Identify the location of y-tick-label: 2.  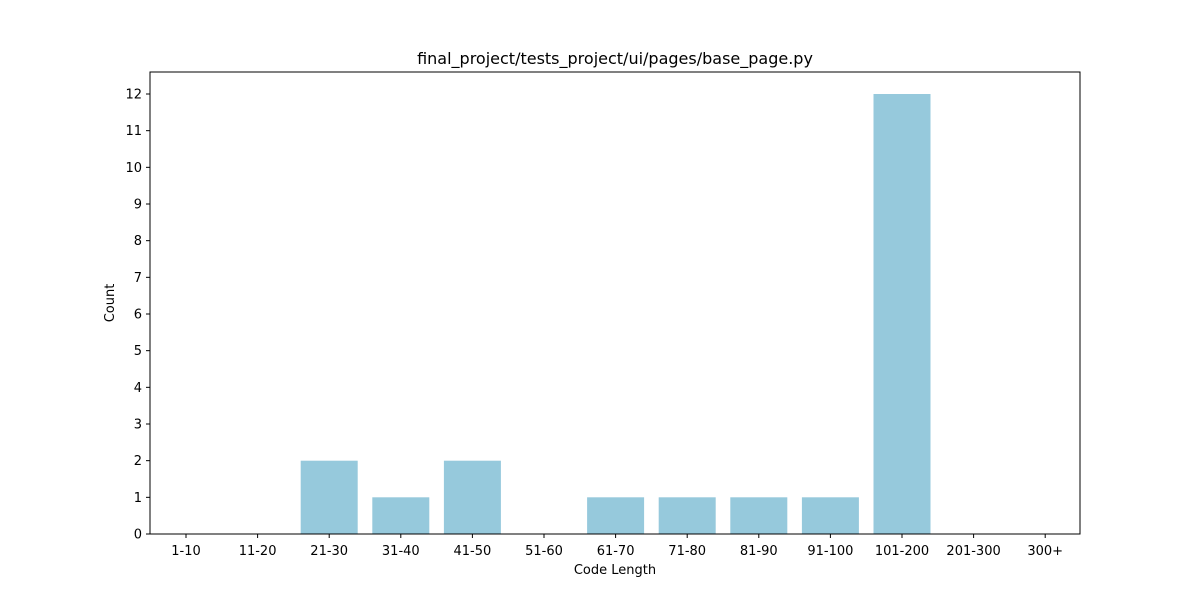
(138, 461).